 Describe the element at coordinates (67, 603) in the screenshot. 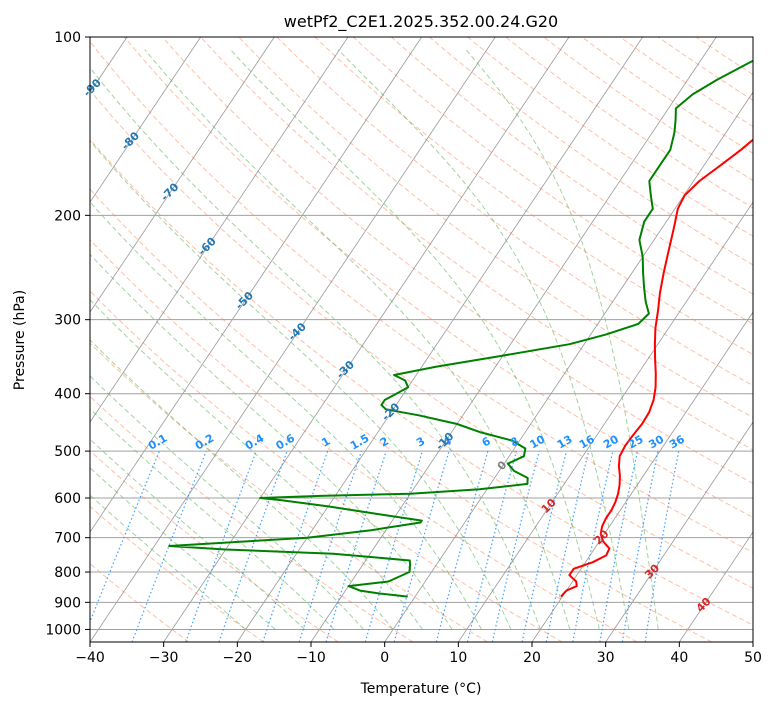

I see `y-tick-label: 900` at that location.